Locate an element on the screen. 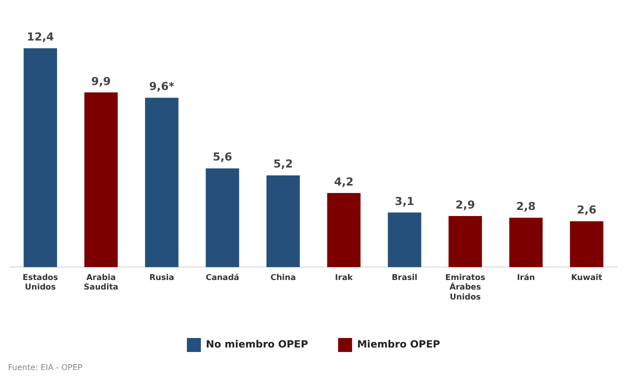 This screenshot has width=627, height=376. data-label: 5,6 is located at coordinates (222, 157).